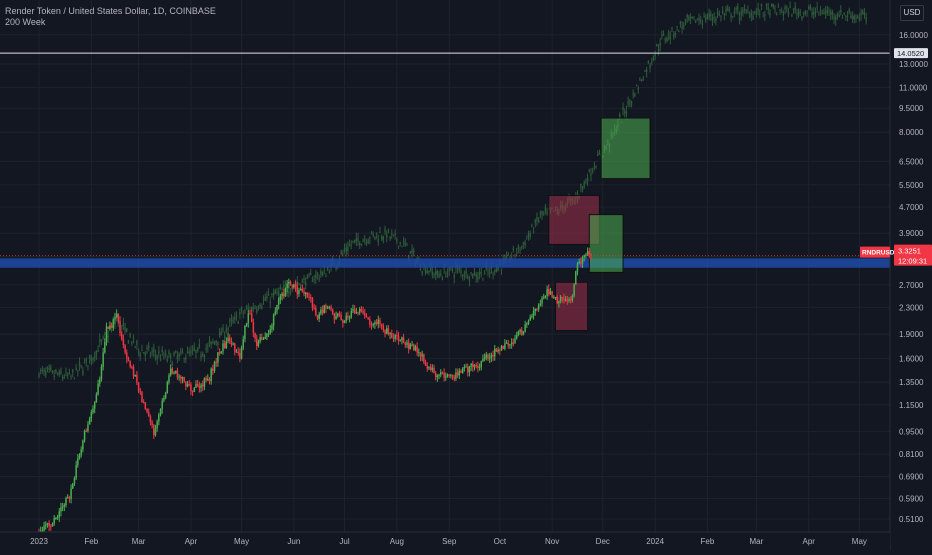 The height and width of the screenshot is (555, 932). What do you see at coordinates (912, 13) in the screenshot?
I see `currency-button: USD` at bounding box center [912, 13].